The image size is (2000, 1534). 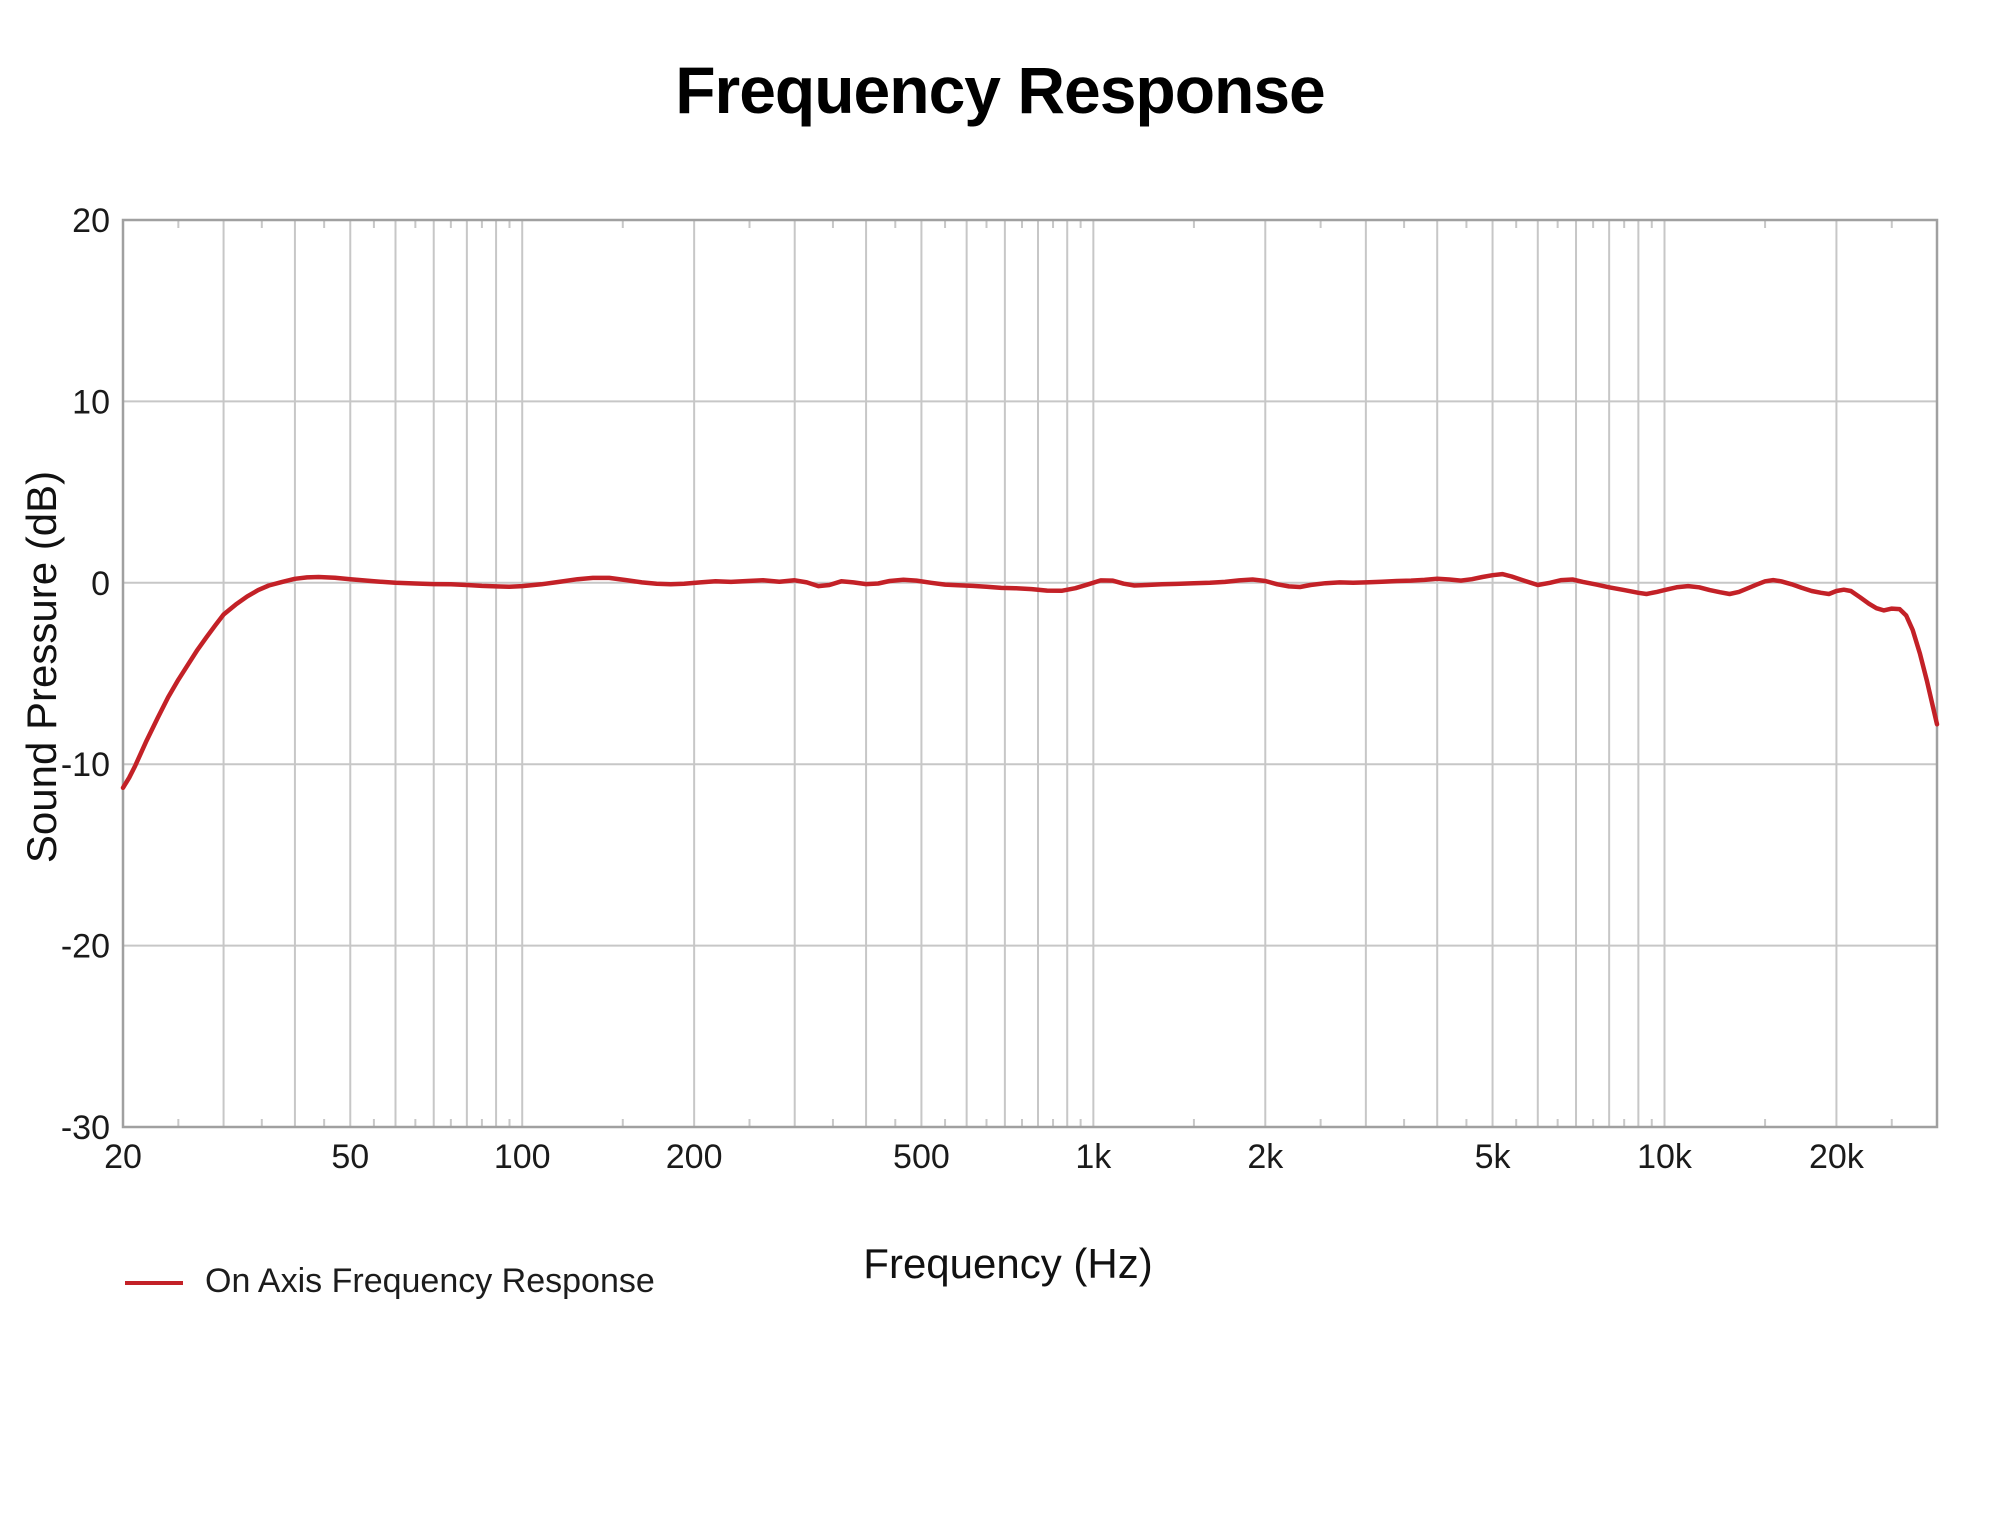 What do you see at coordinates (91, 221) in the screenshot?
I see `y-tick-label: 20` at bounding box center [91, 221].